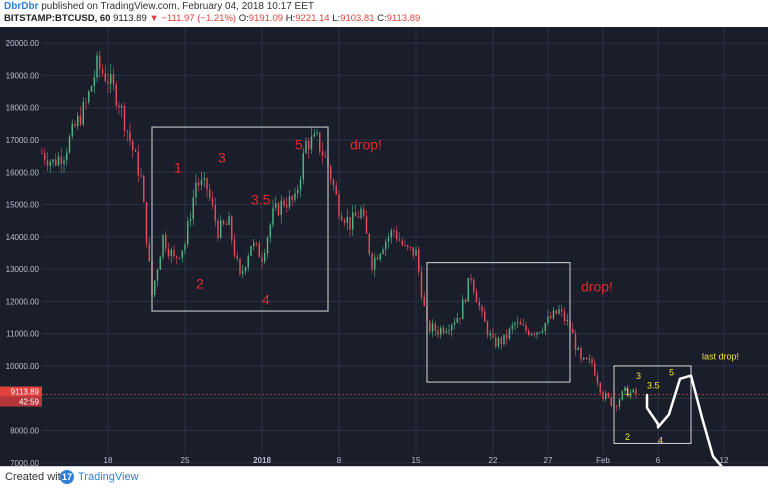  What do you see at coordinates (627, 392) in the screenshot?
I see `annotation-label: 1` at bounding box center [627, 392].